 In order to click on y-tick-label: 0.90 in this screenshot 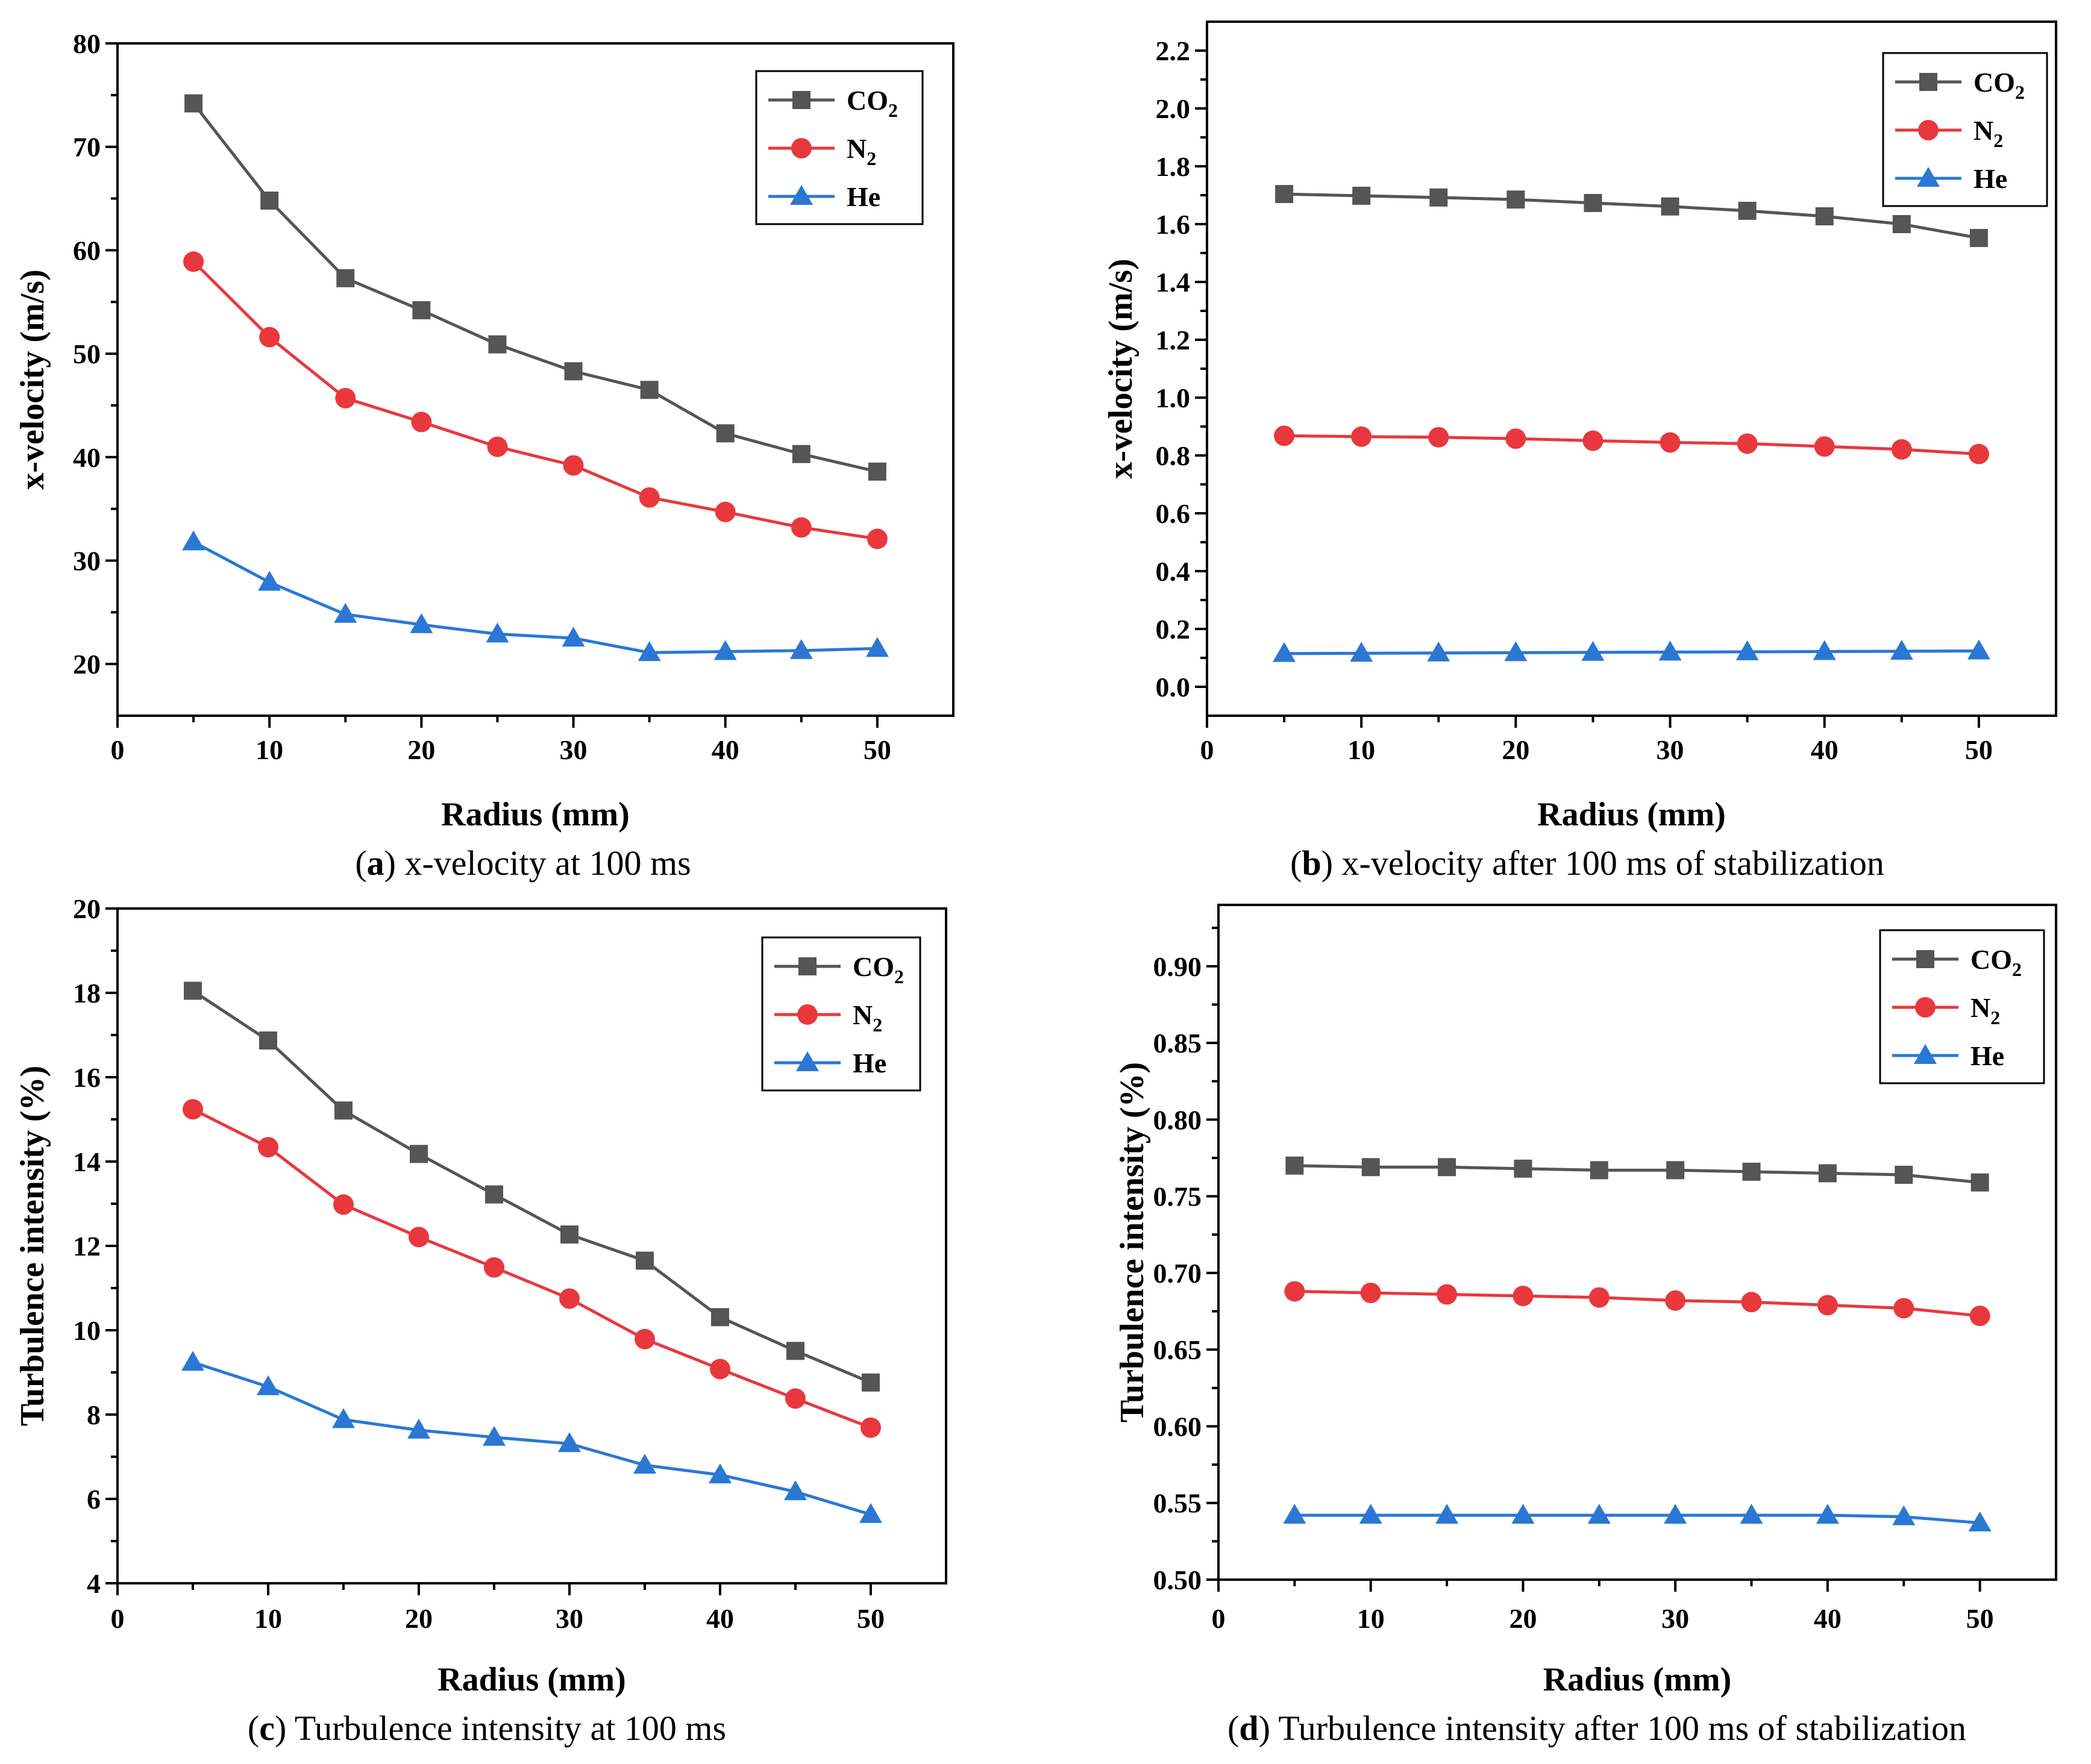, I will do `click(1177, 966)`.